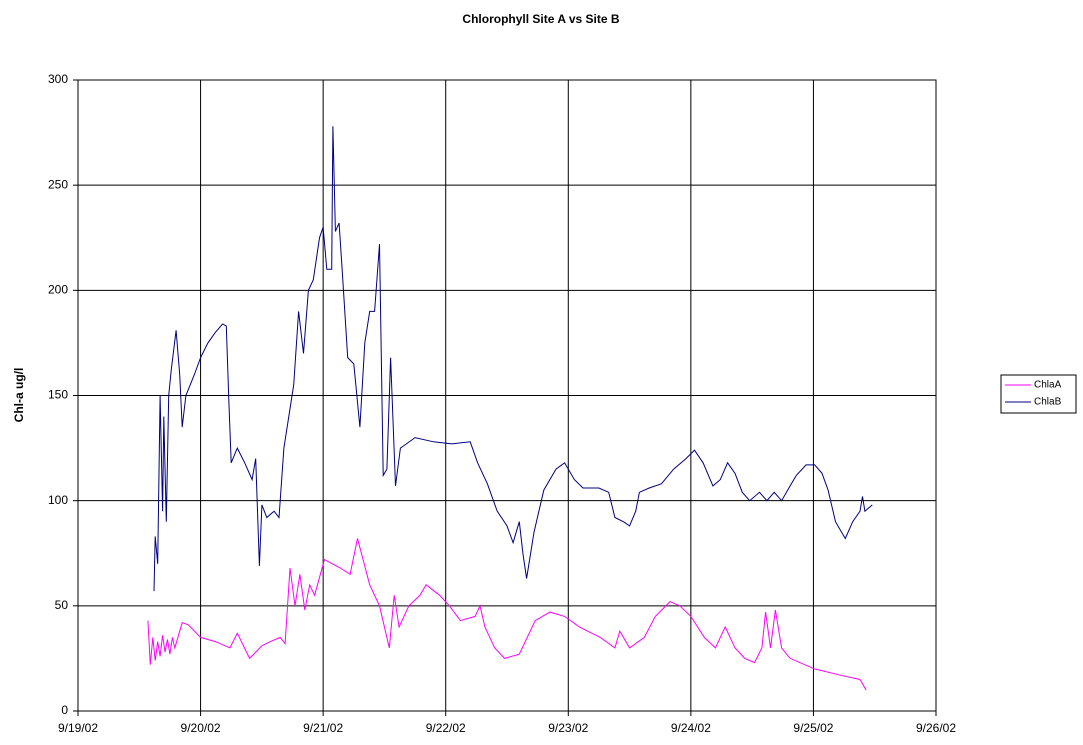  I want to click on x-tick-label: 9/21/02, so click(323, 728).